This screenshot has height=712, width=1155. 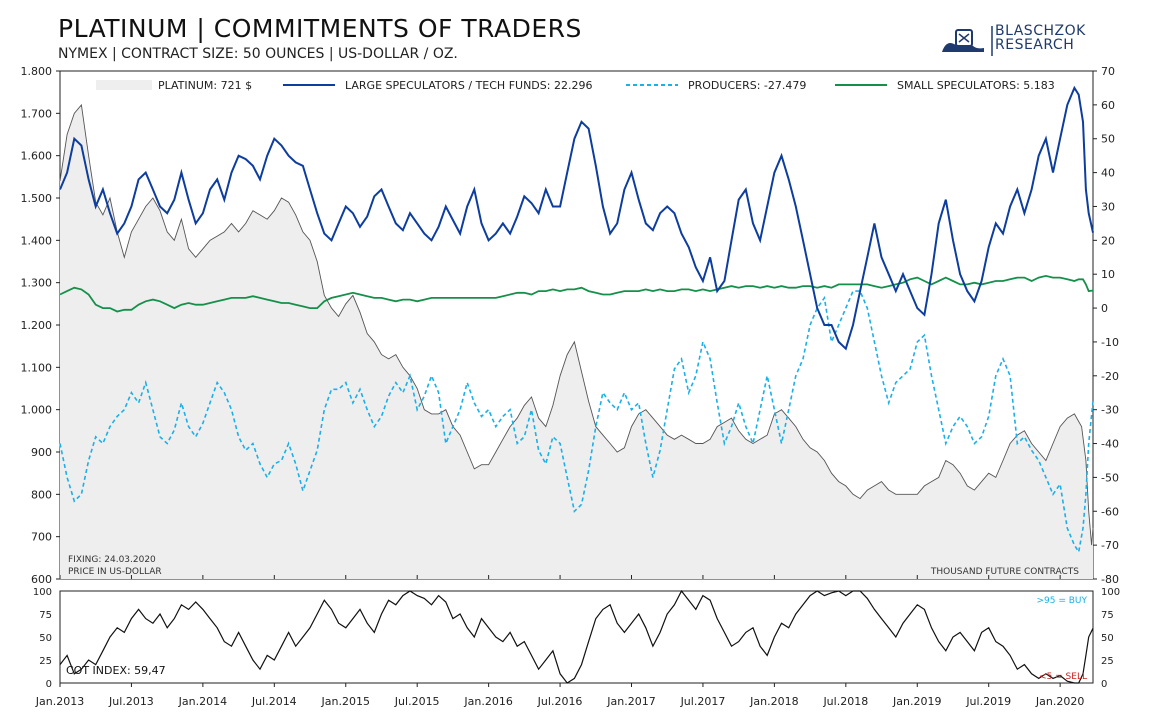 I want to click on right-axis-tick-label: 70, so click(x=1108, y=71).